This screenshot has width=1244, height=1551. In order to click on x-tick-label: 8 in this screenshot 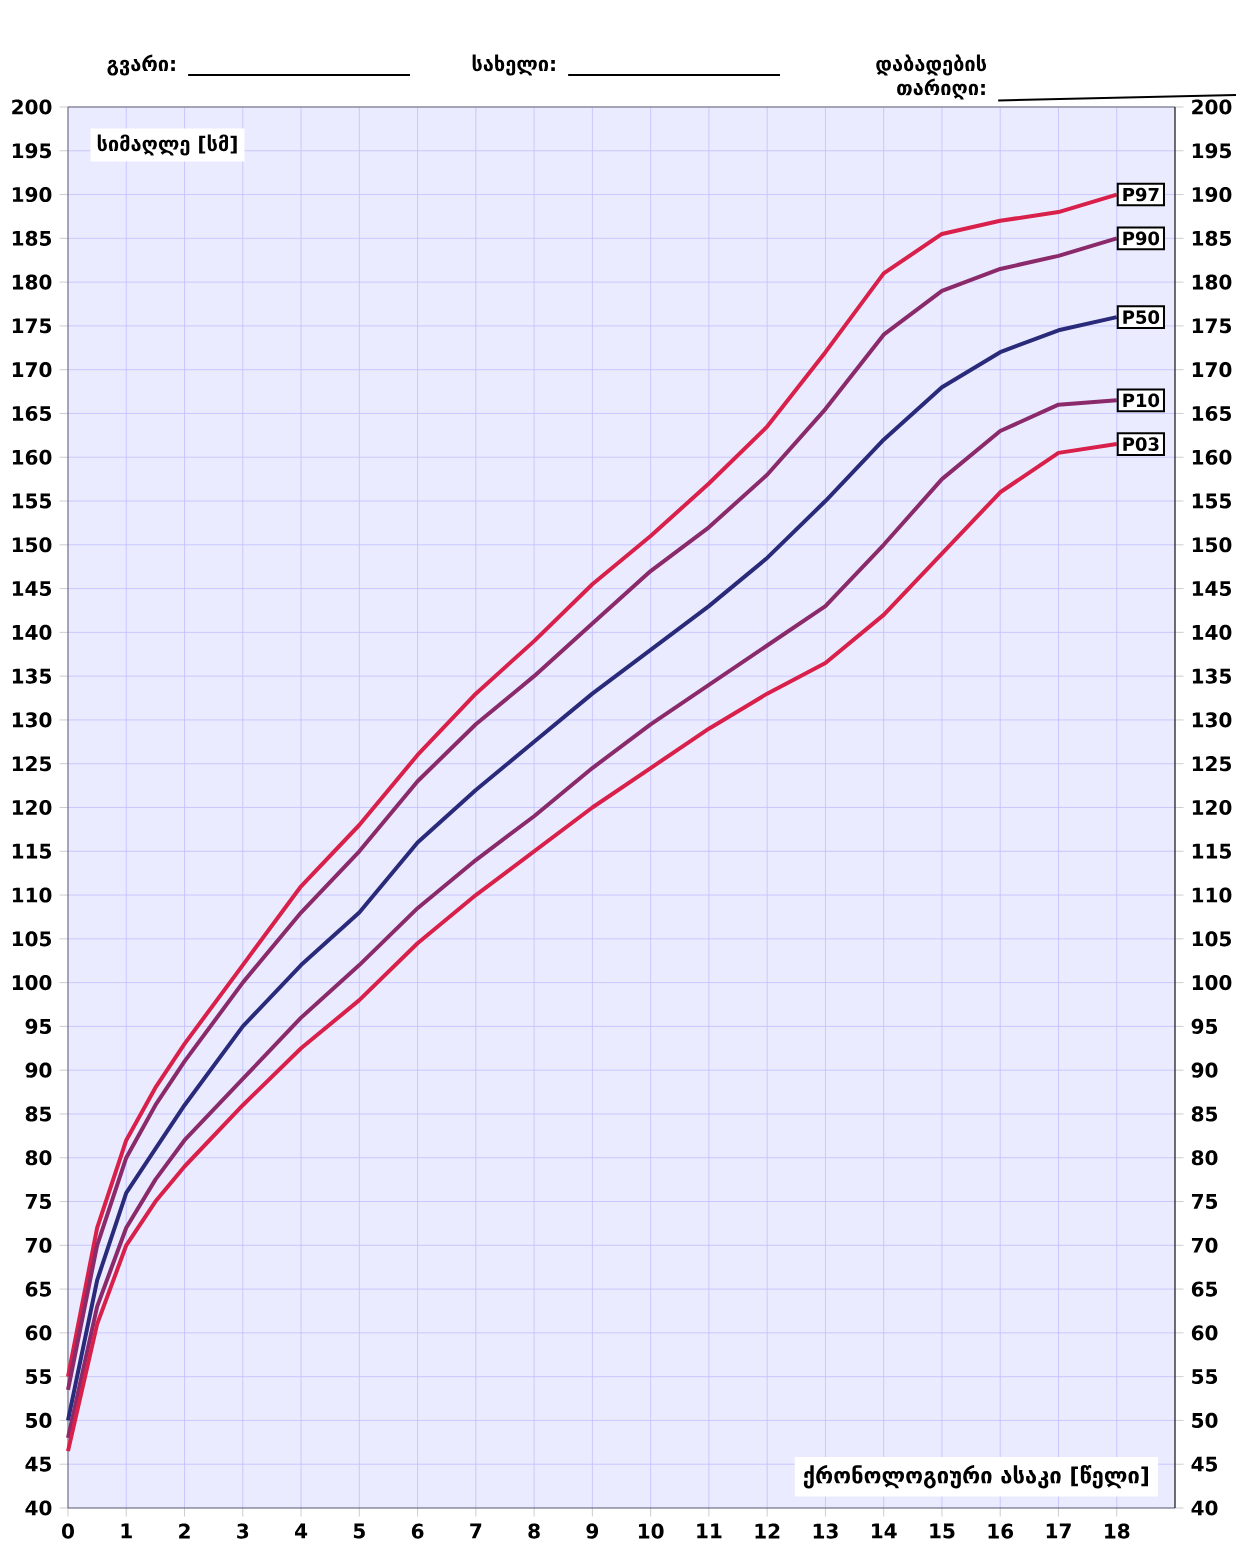, I will do `click(534, 1531)`.